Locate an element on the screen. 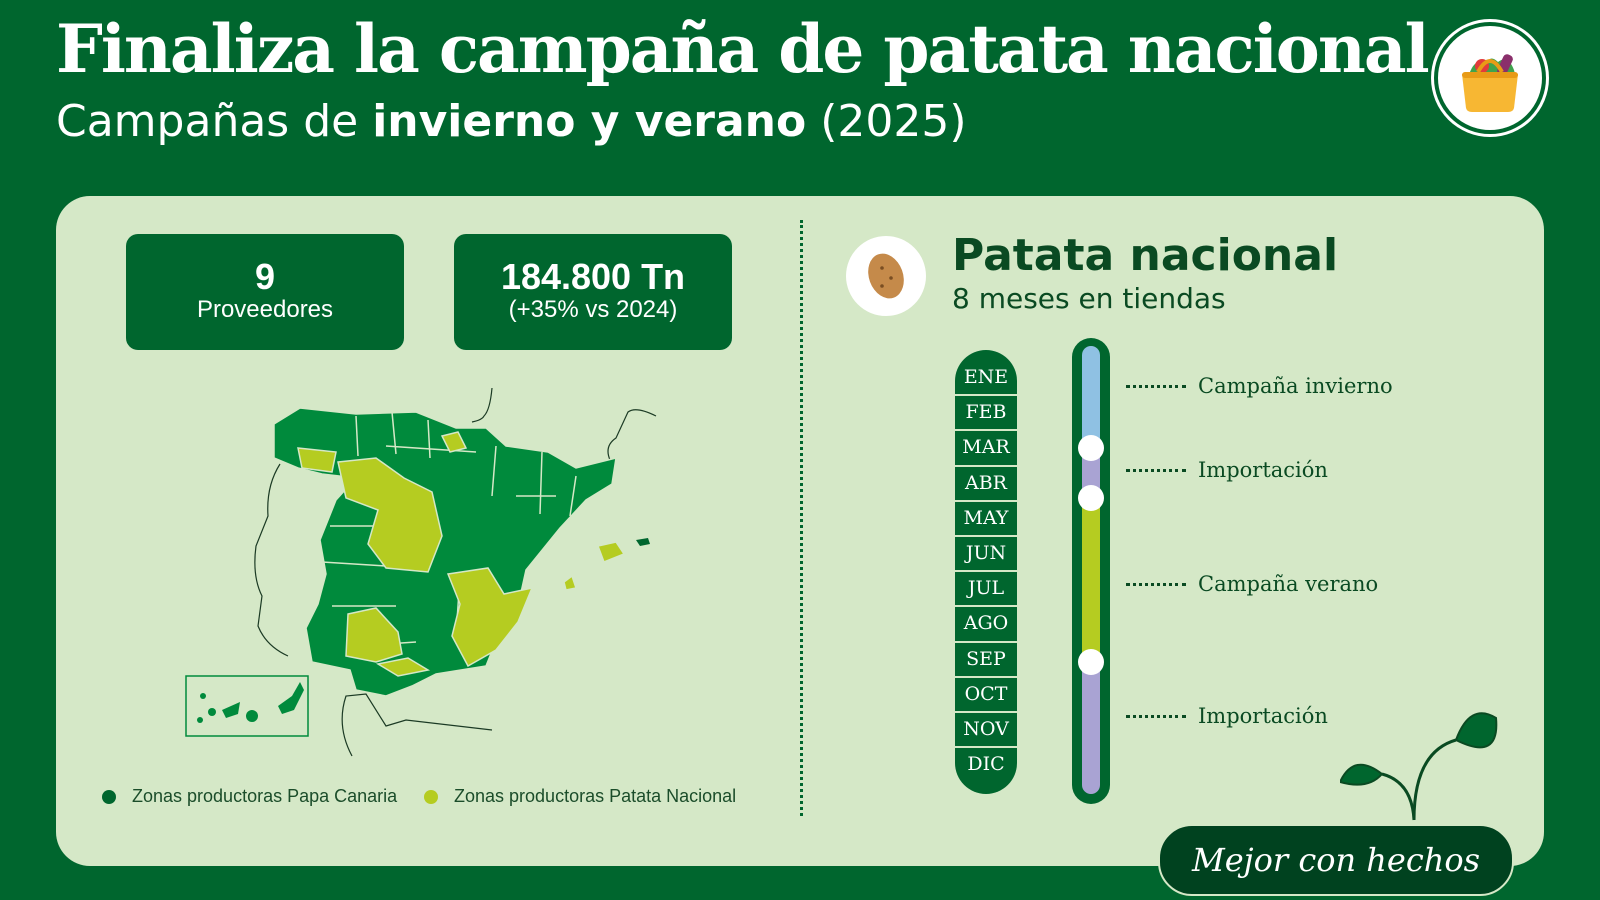  month-column: ENE FEB MAR ABR MAY JUN JUL AGO SEP OCT NOV DIC is located at coordinates (986, 572).